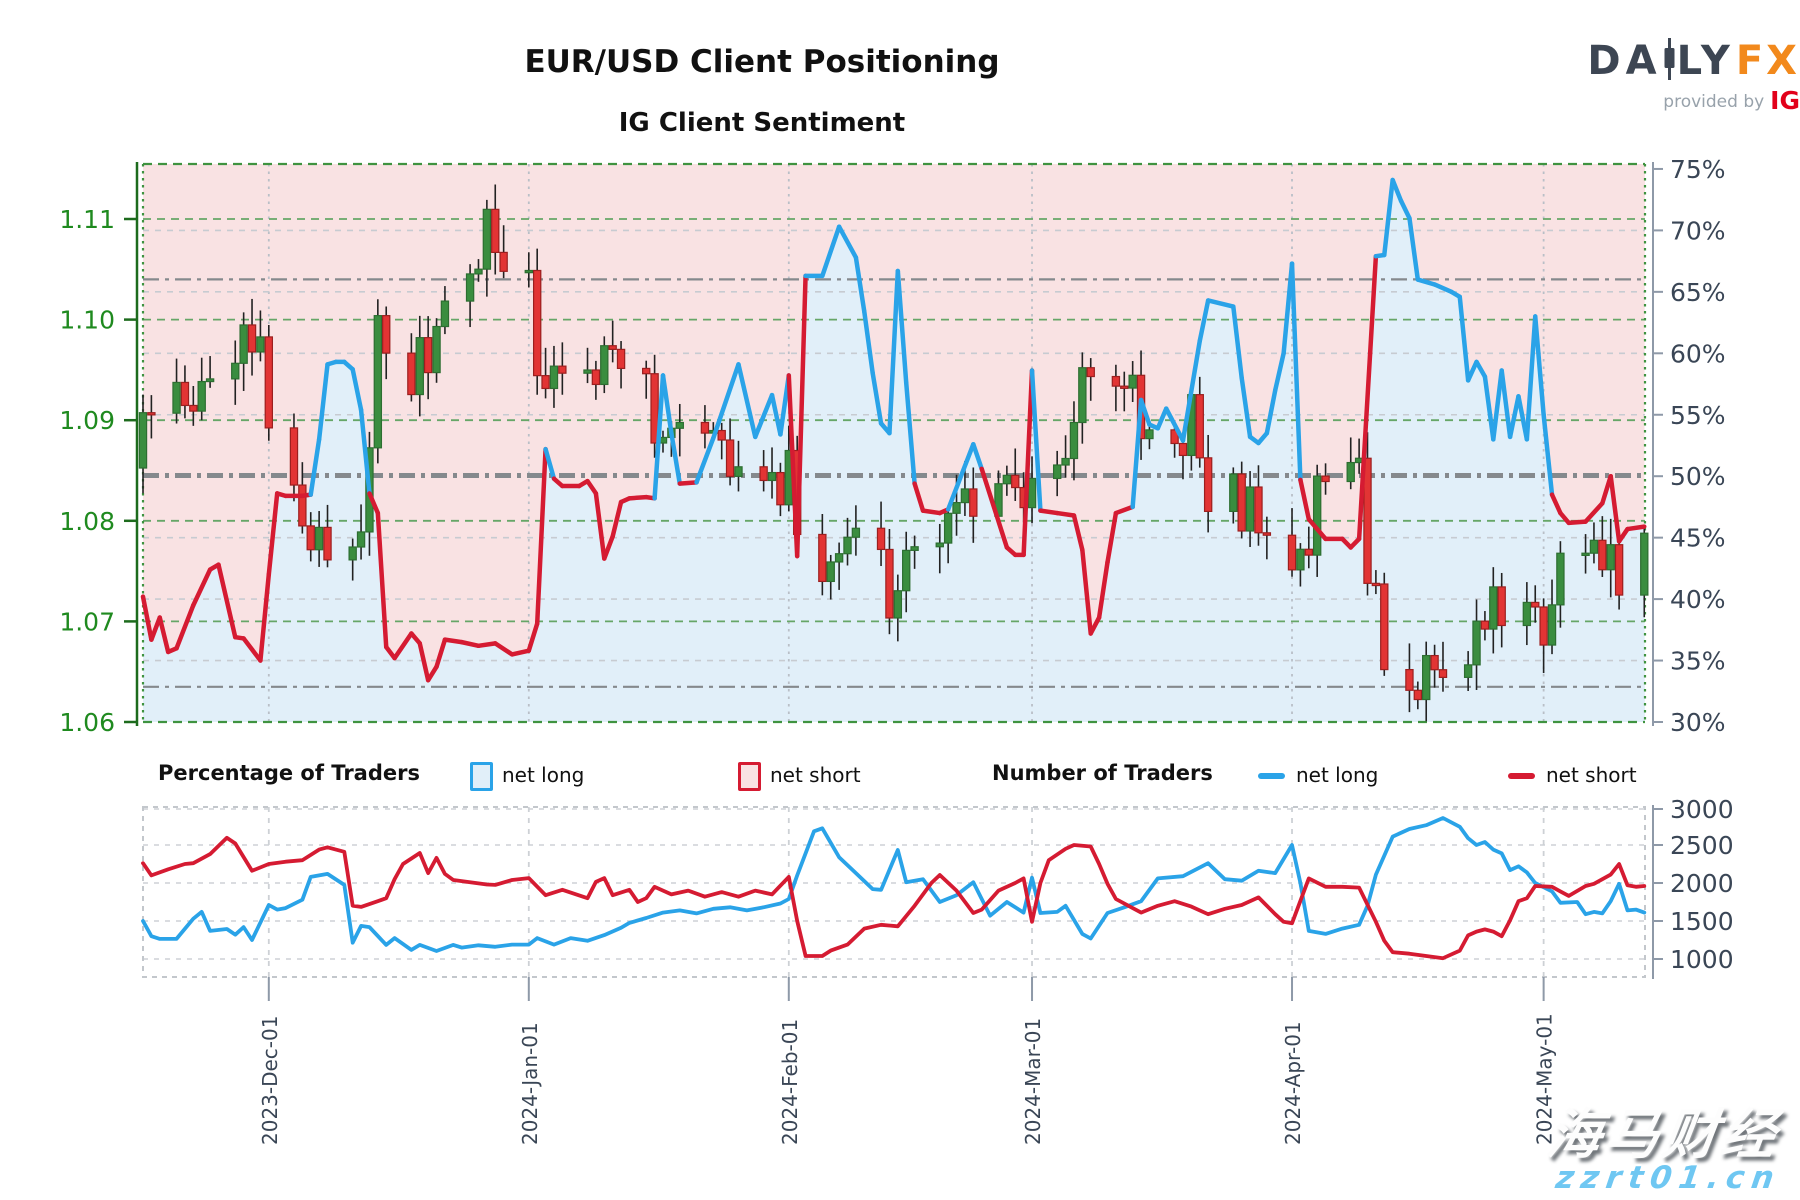 The width and height of the screenshot is (1800, 1200). What do you see at coordinates (1785, 100) in the screenshot?
I see `ig-logo: IG` at bounding box center [1785, 100].